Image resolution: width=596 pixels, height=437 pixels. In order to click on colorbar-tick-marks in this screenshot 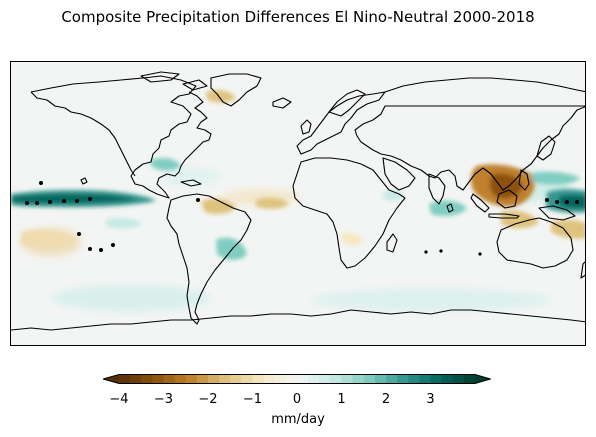, I will do `click(274, 383)`.